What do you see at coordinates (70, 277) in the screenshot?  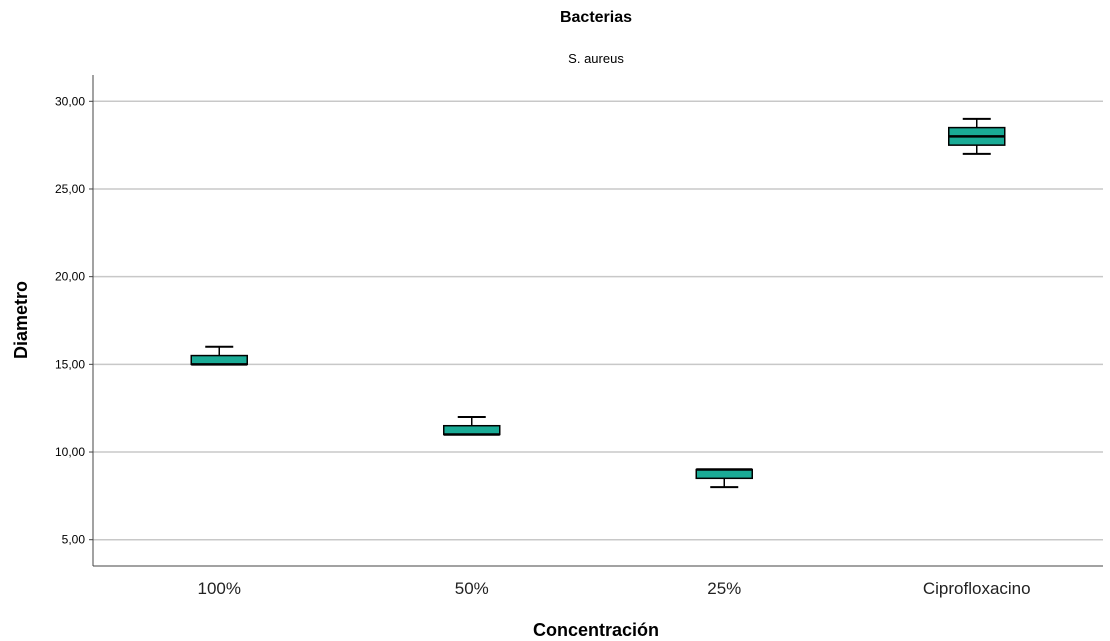 I see `y-tick-label: 20,00` at bounding box center [70, 277].